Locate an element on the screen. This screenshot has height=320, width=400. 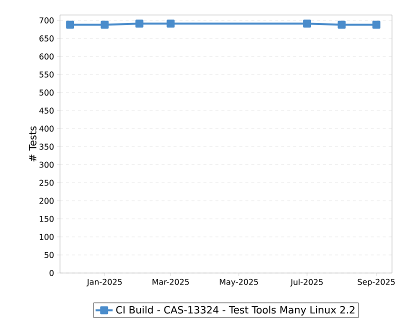
y-axis-title: # Tests is located at coordinates (32, 144).